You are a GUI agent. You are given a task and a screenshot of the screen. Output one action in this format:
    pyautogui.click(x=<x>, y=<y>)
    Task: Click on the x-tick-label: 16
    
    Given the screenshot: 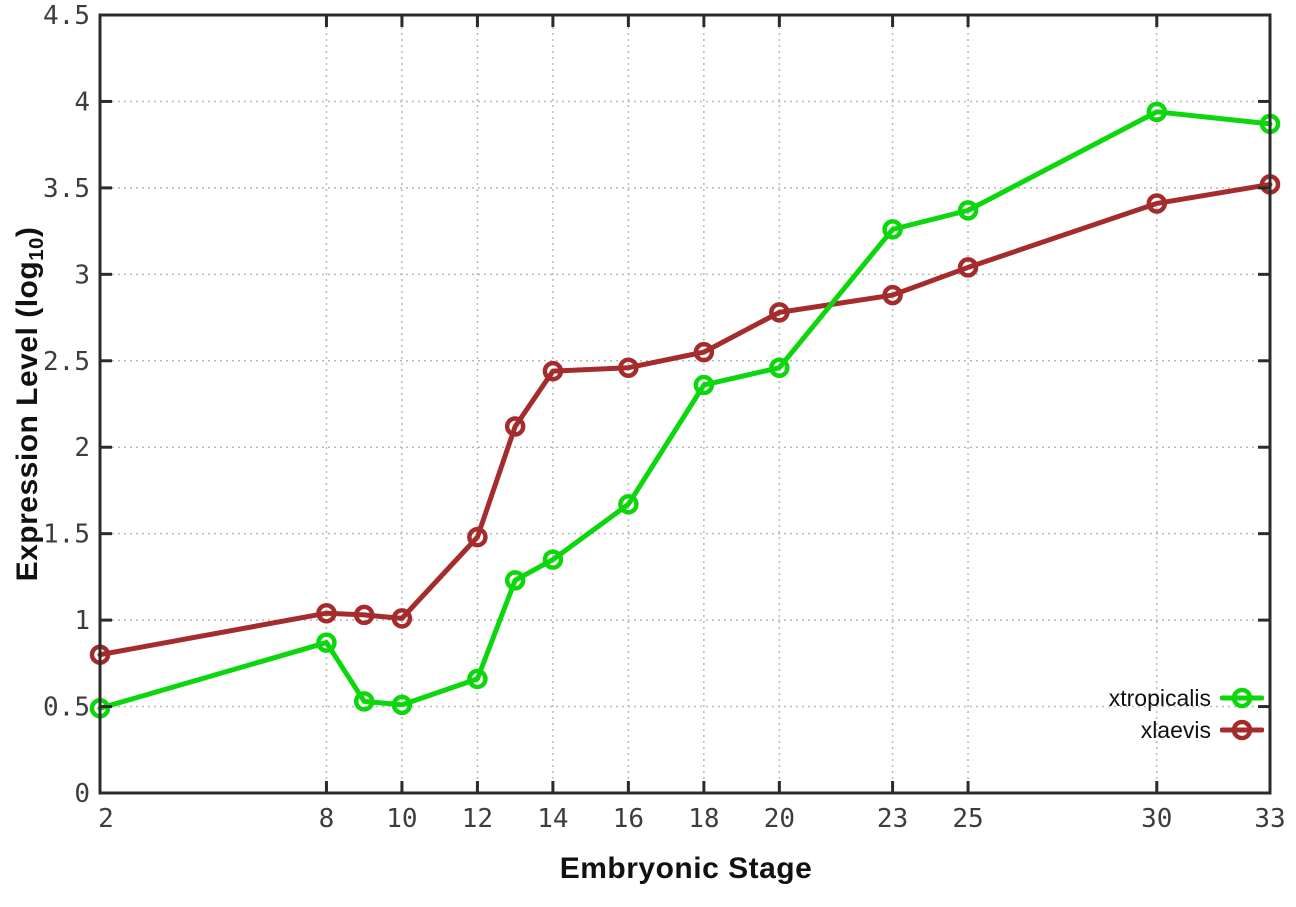 What is the action you would take?
    pyautogui.click(x=628, y=819)
    